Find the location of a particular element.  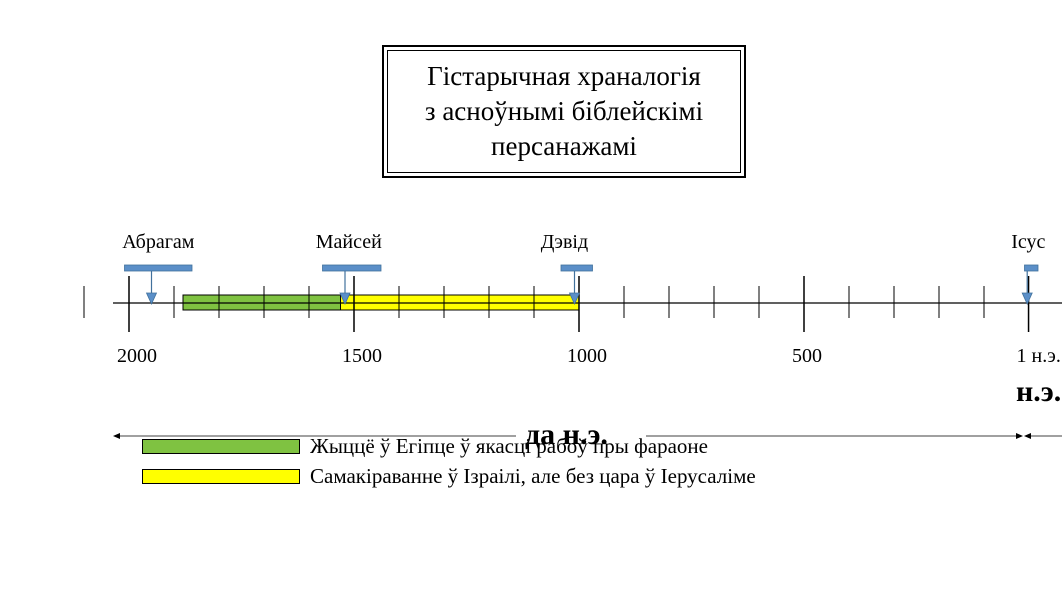

legend-swatch-egypt is located at coordinates (221, 446).